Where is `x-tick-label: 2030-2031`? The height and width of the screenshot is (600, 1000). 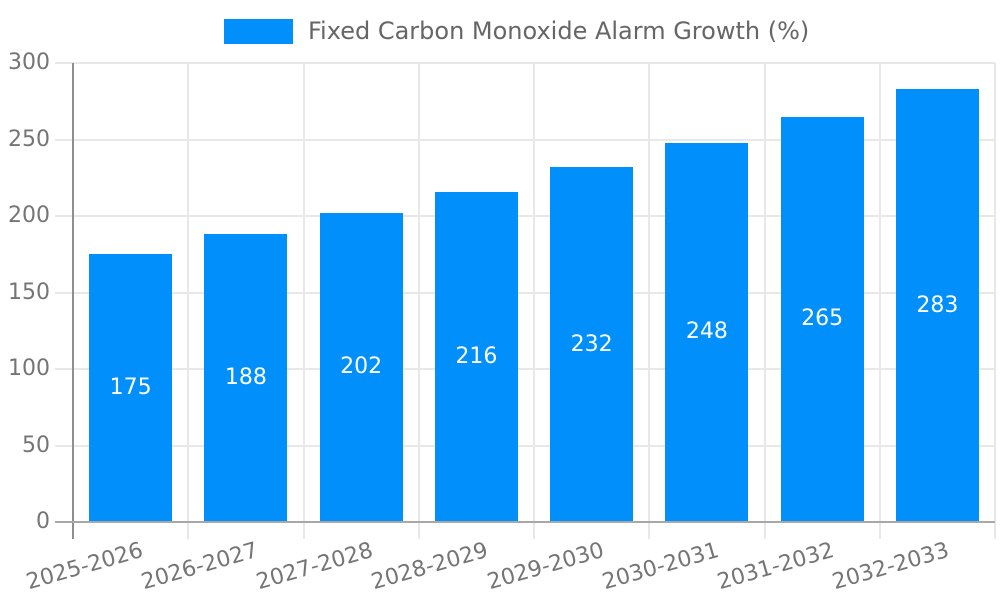
x-tick-label: 2030-2031 is located at coordinates (660, 567).